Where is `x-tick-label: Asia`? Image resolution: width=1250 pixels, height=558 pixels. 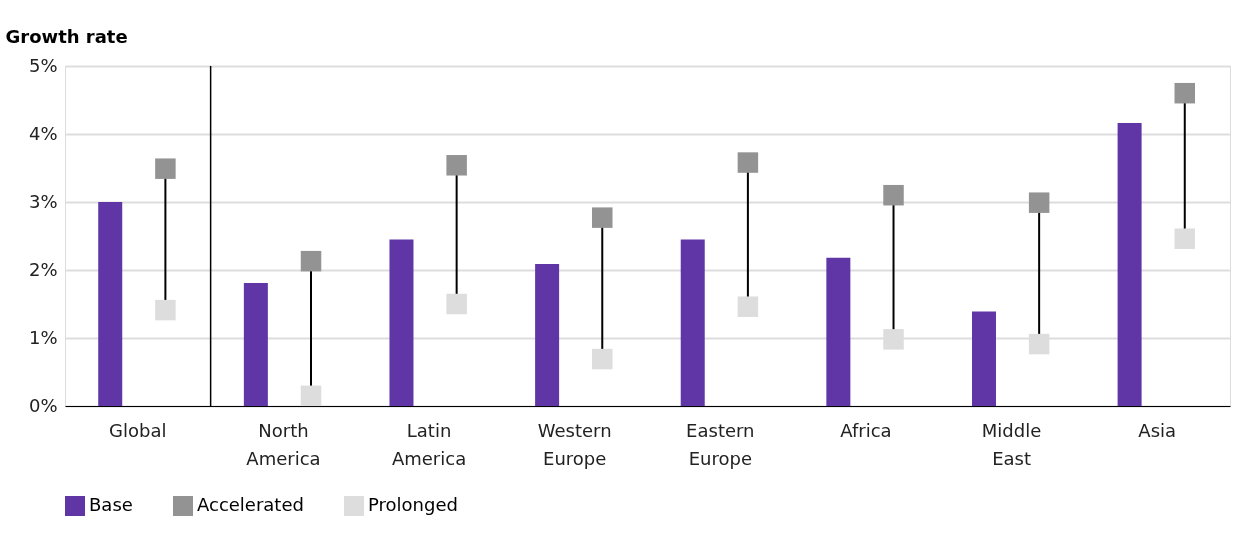 x-tick-label: Asia is located at coordinates (1157, 430).